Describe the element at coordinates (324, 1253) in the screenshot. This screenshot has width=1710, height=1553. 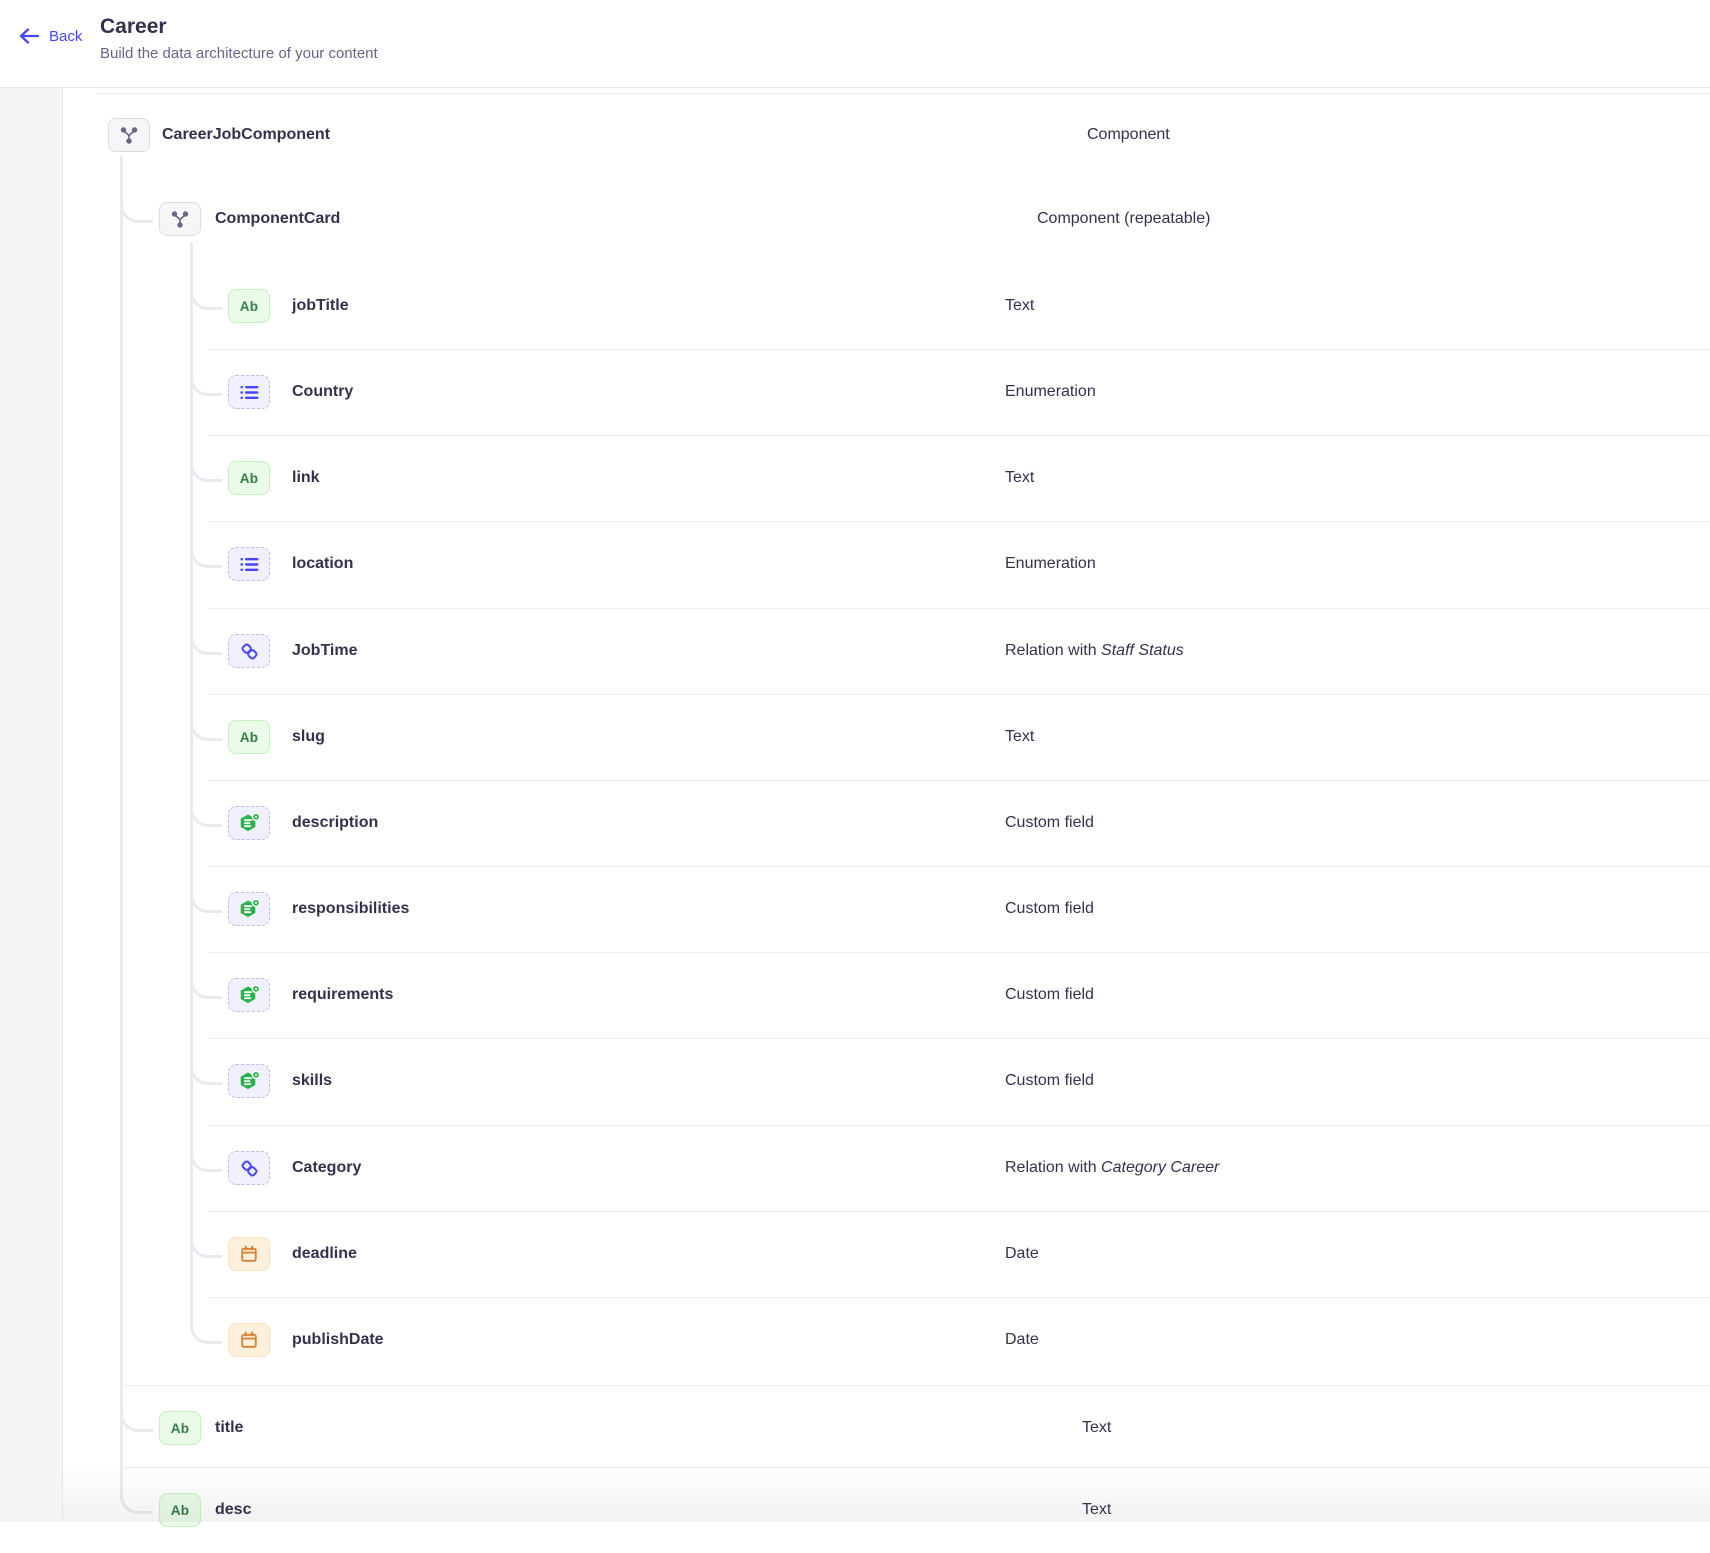
I see `field-name: deadline` at that location.